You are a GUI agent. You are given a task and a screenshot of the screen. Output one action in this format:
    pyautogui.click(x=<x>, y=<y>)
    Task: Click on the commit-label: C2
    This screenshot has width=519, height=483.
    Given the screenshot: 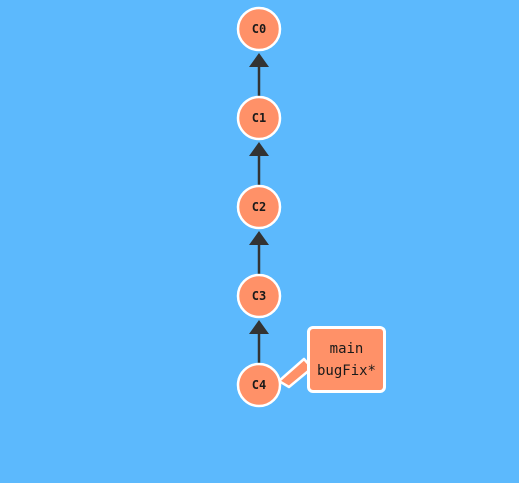 What is the action you would take?
    pyautogui.click(x=259, y=207)
    